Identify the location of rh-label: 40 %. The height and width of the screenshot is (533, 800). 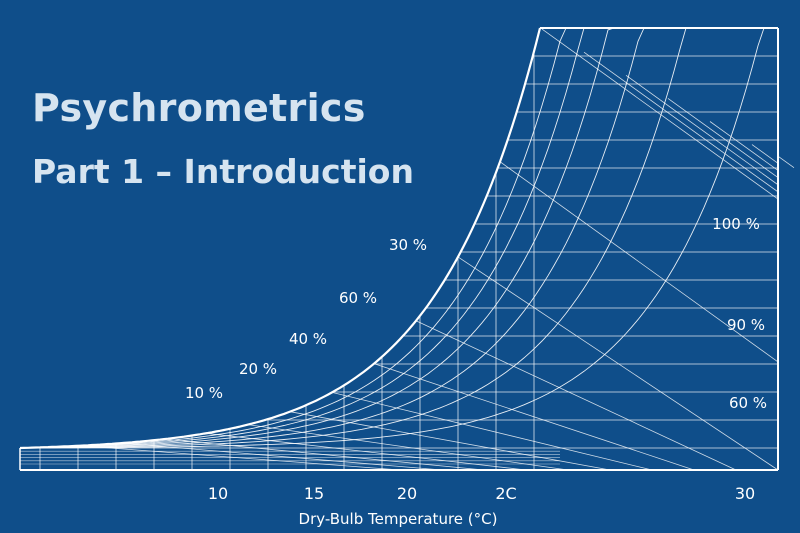
(308, 339).